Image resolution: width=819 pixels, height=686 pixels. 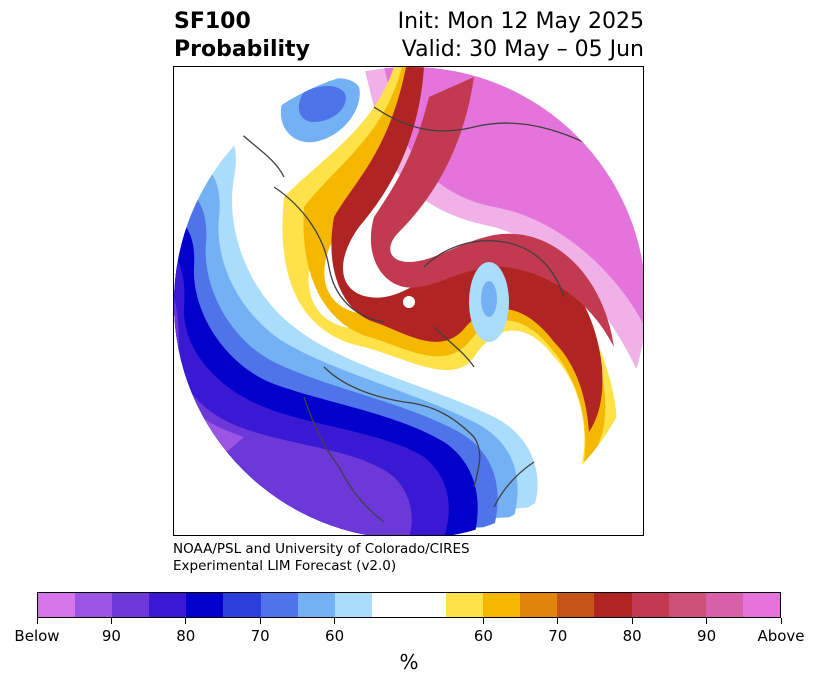 I want to click on valid-dates: Valid: 30 May – 05 Jun, so click(x=522, y=49).